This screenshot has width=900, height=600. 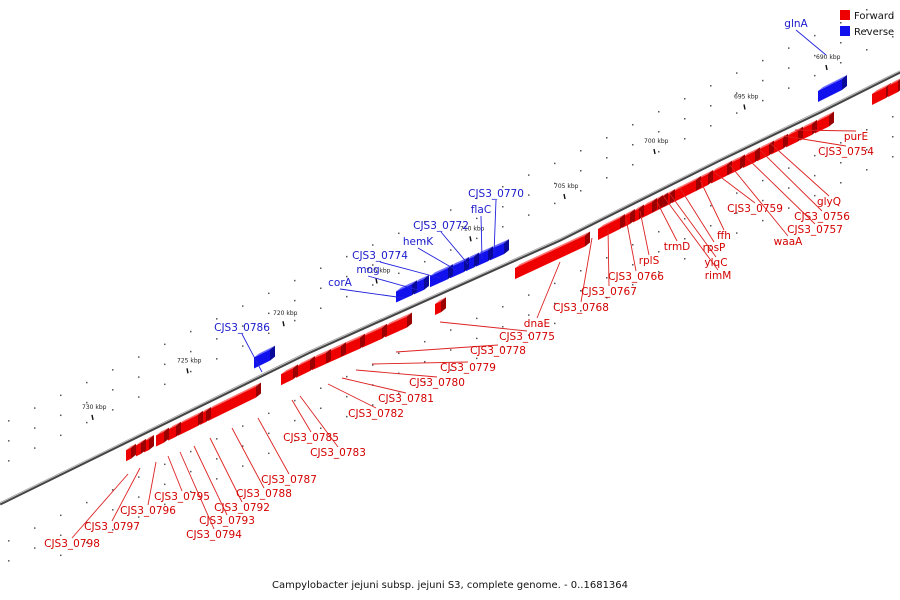 I want to click on gene-label-rpsp: rpsP, so click(x=714, y=248).